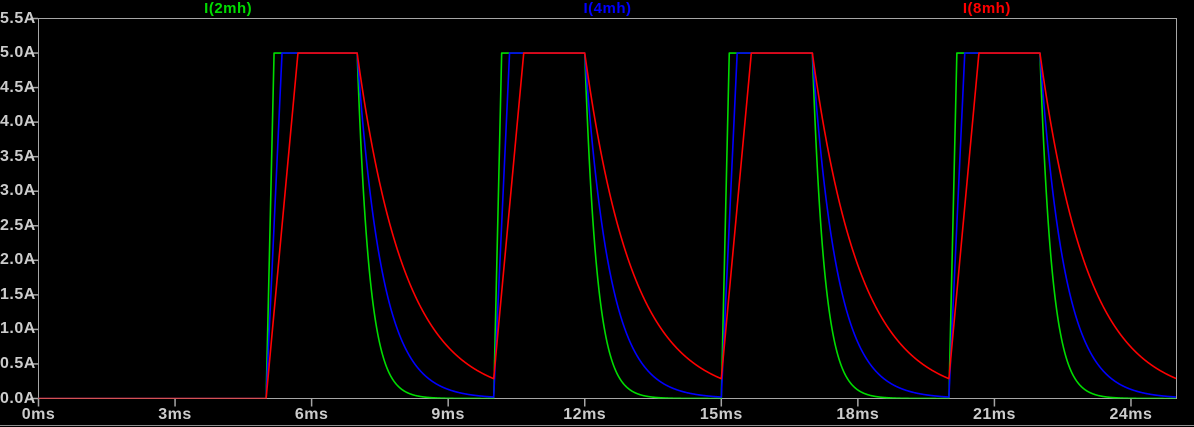 This screenshot has width=1194, height=427. I want to click on y-axis-tick-label: 3.5A, so click(18, 156).